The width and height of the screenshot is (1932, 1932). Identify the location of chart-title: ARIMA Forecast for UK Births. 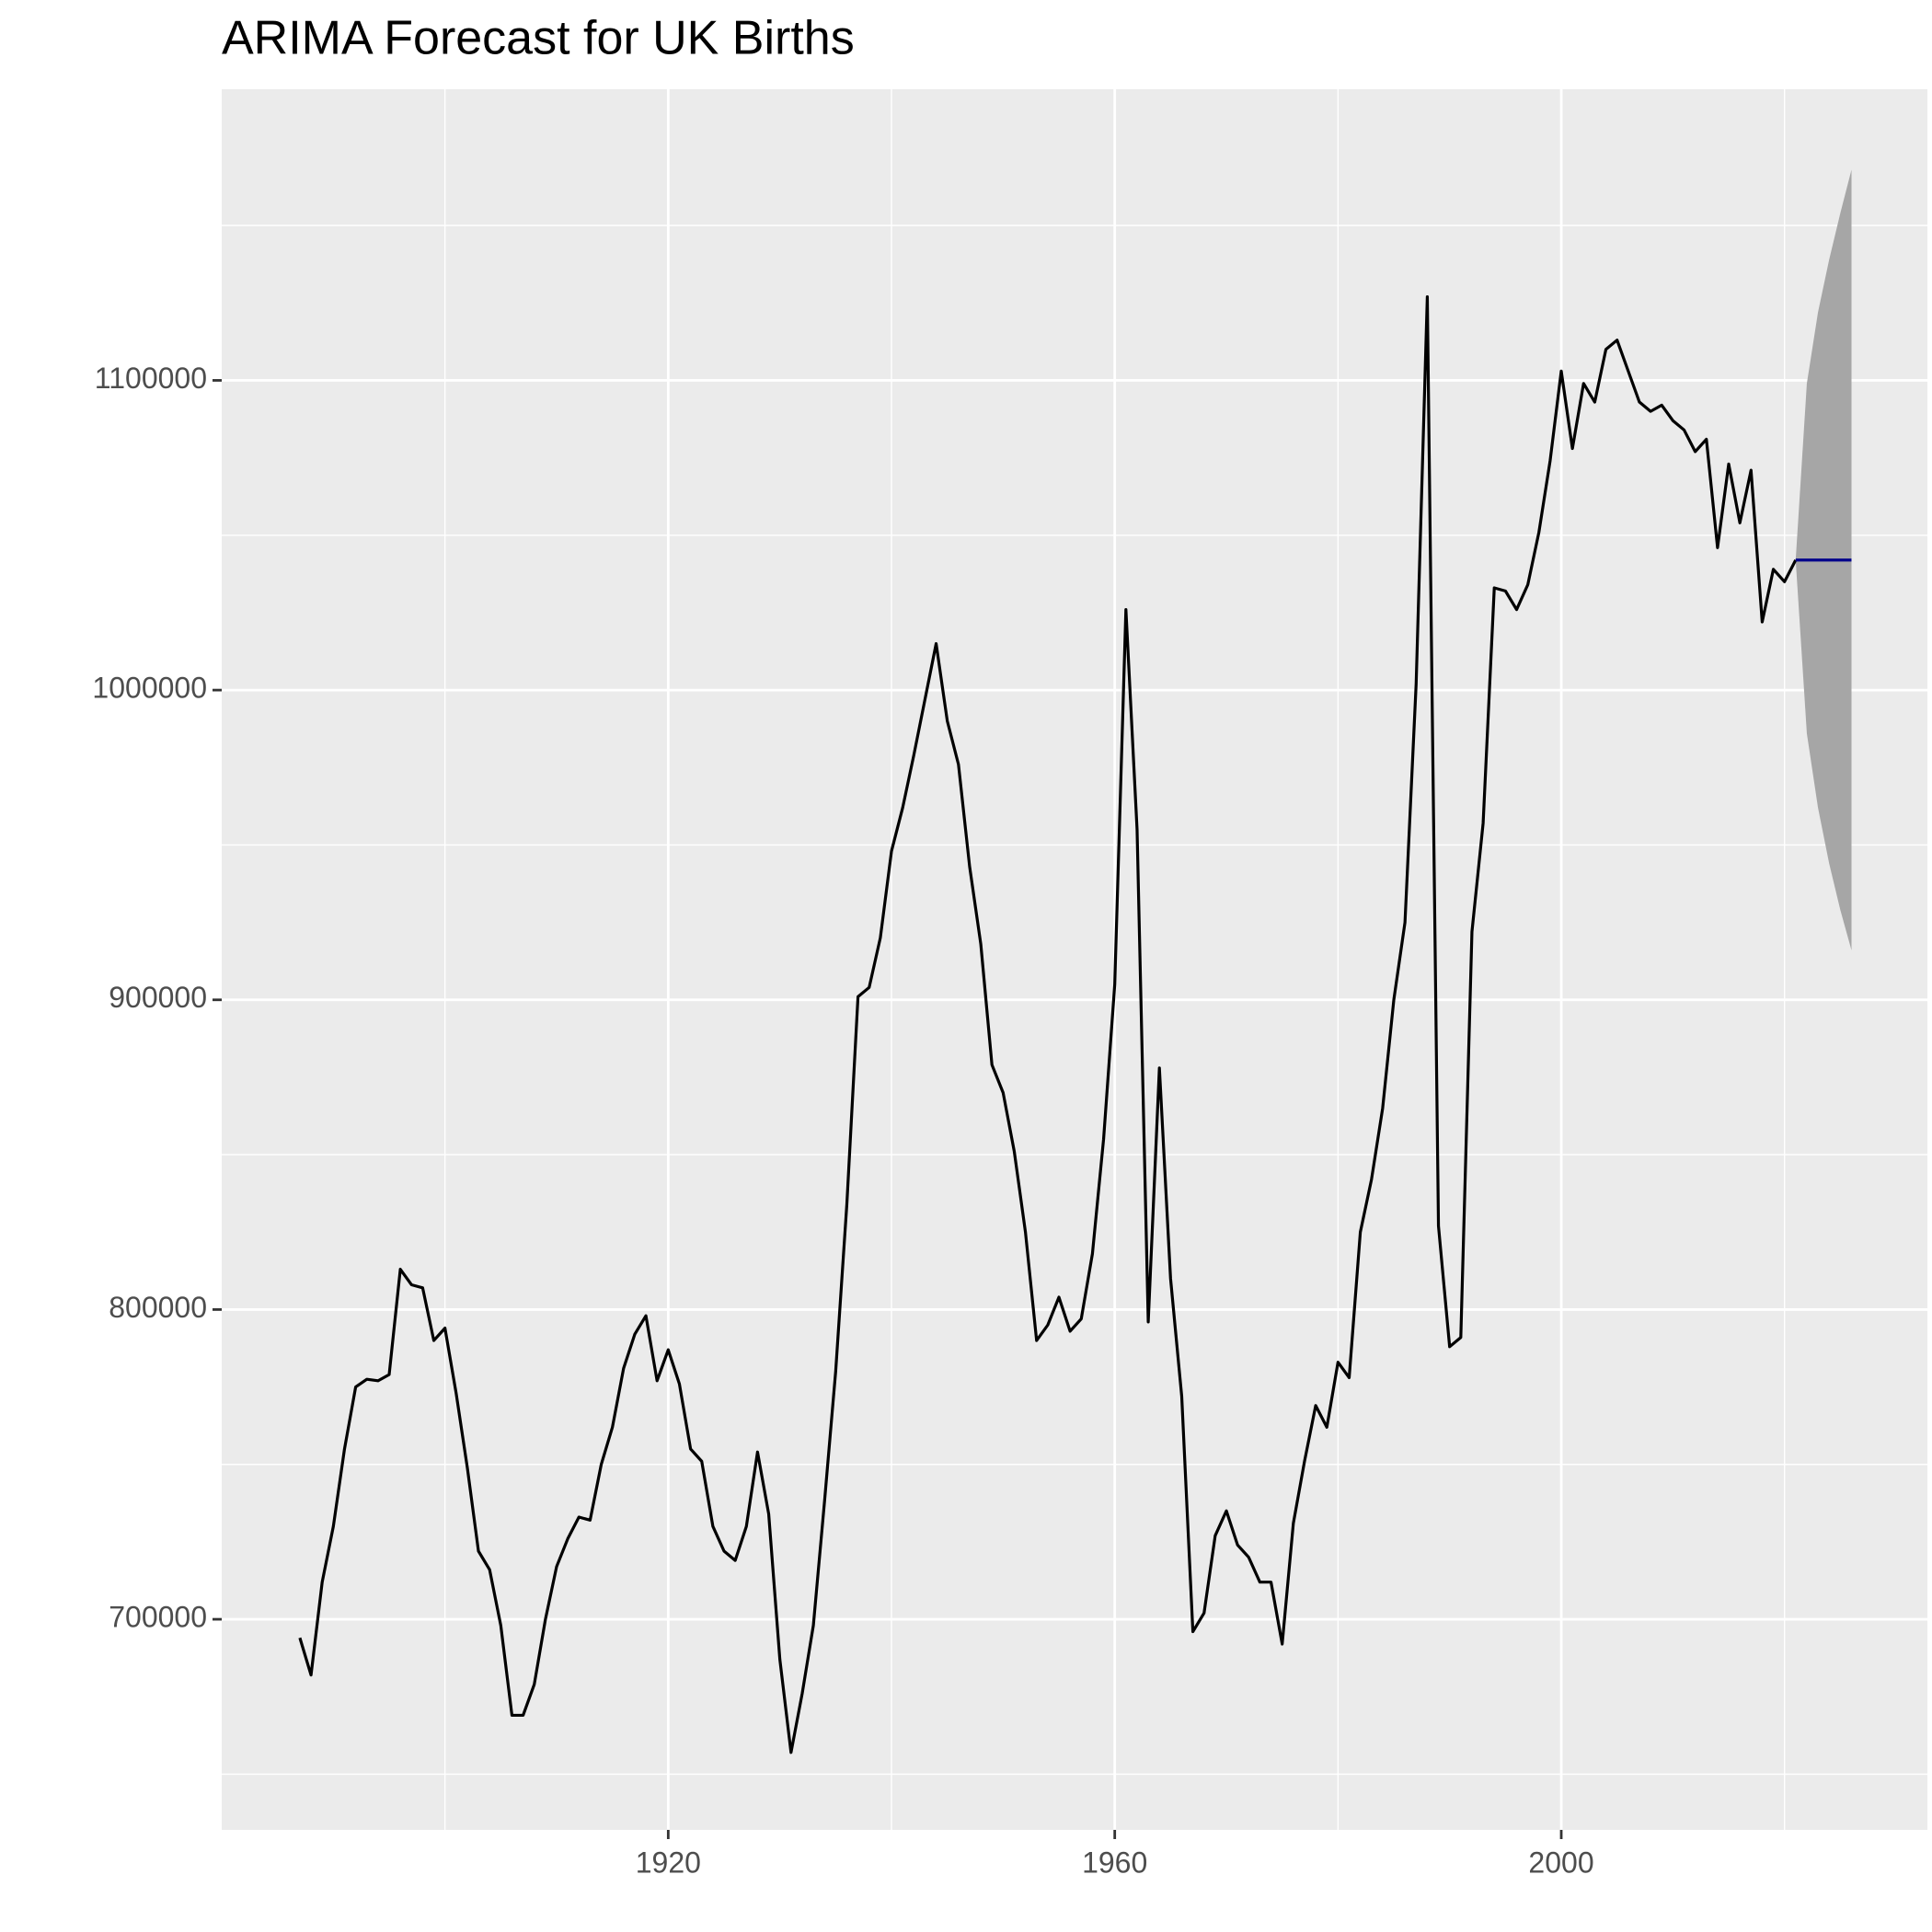
(538, 38).